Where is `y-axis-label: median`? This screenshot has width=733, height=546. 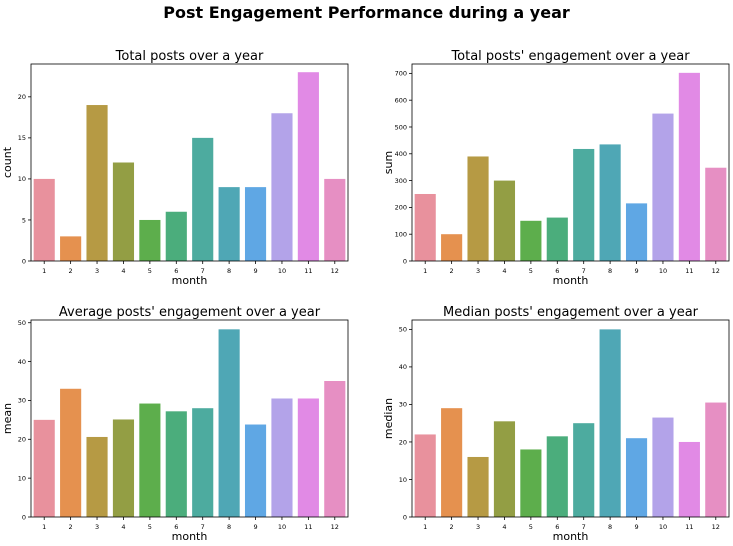
y-axis-label: median is located at coordinates (388, 418).